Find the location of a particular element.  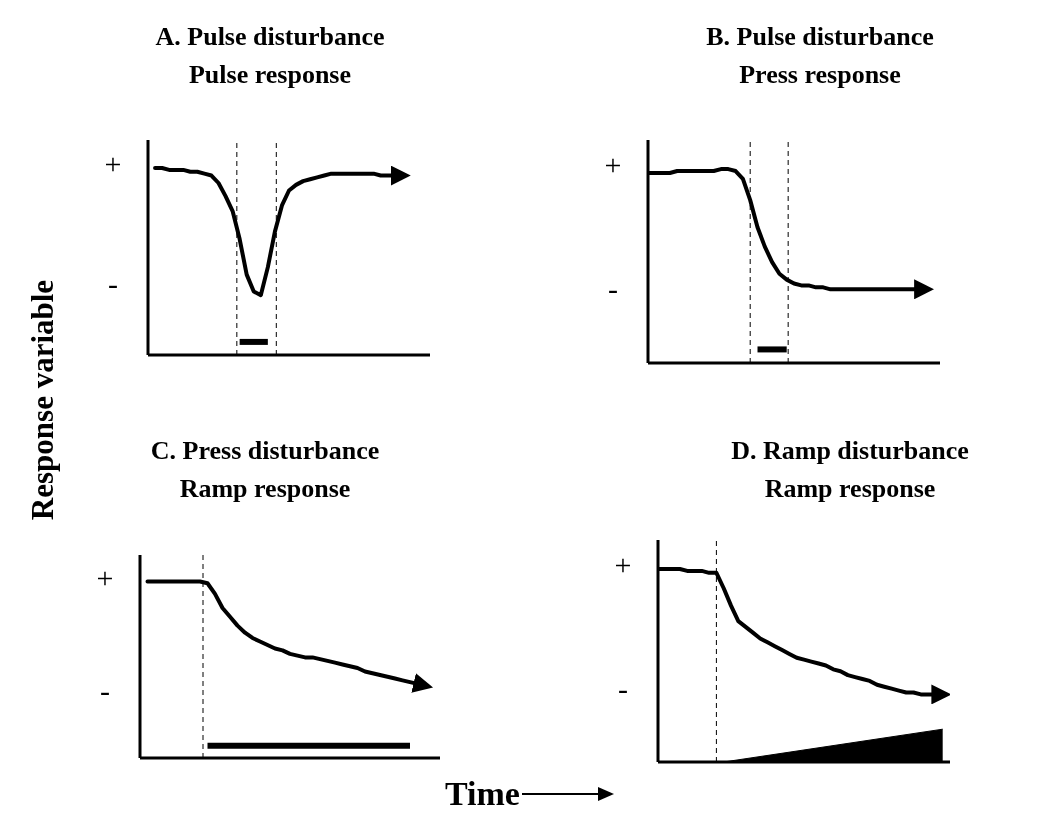

chart-subtitle: Press response is located at coordinates (820, 75).